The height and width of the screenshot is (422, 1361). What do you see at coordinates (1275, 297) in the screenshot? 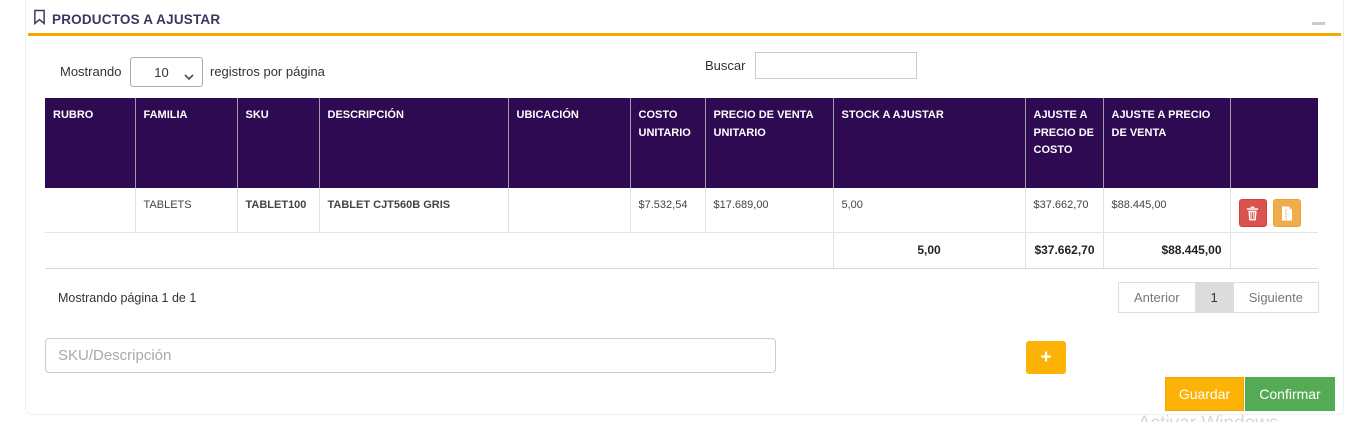
I see `pagination-next-button: Siguiente` at bounding box center [1275, 297].